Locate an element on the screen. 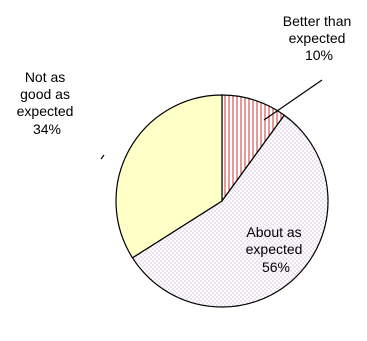 This screenshot has height=341, width=367. slice-not-as-good-as-expected is located at coordinates (169, 176).